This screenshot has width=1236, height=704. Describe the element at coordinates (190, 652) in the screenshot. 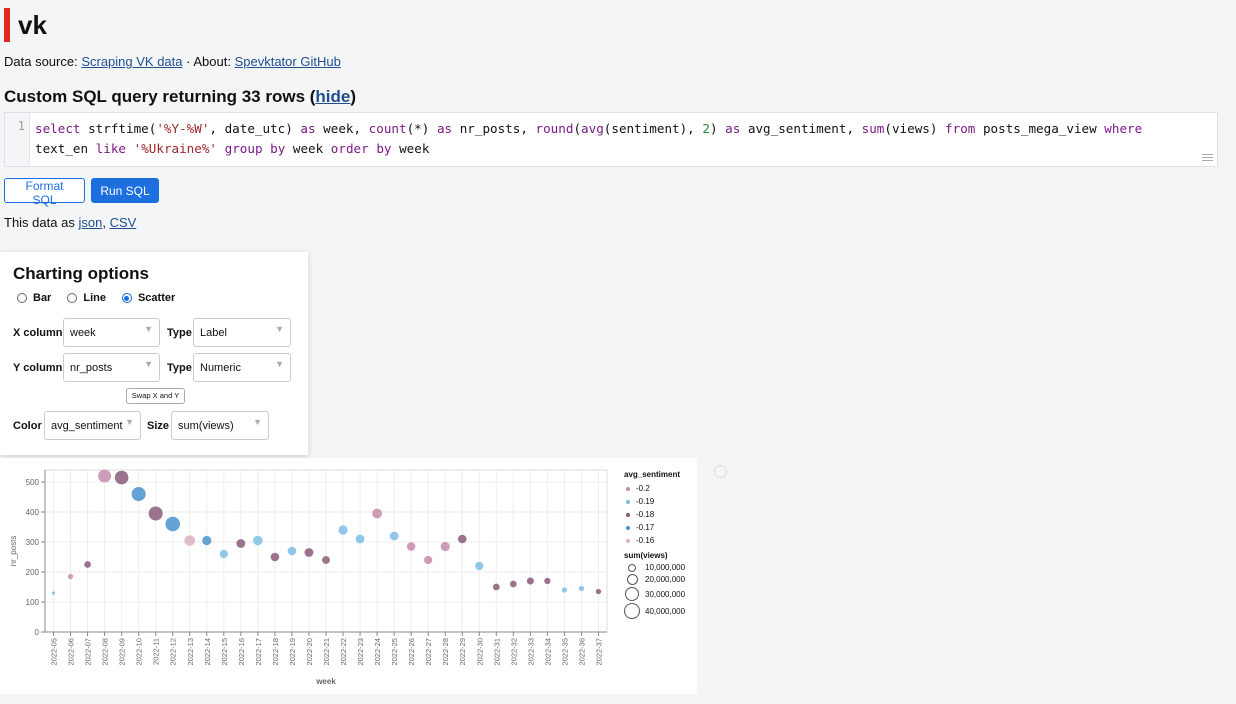

I see `x-tick-label: 2022-13` at that location.